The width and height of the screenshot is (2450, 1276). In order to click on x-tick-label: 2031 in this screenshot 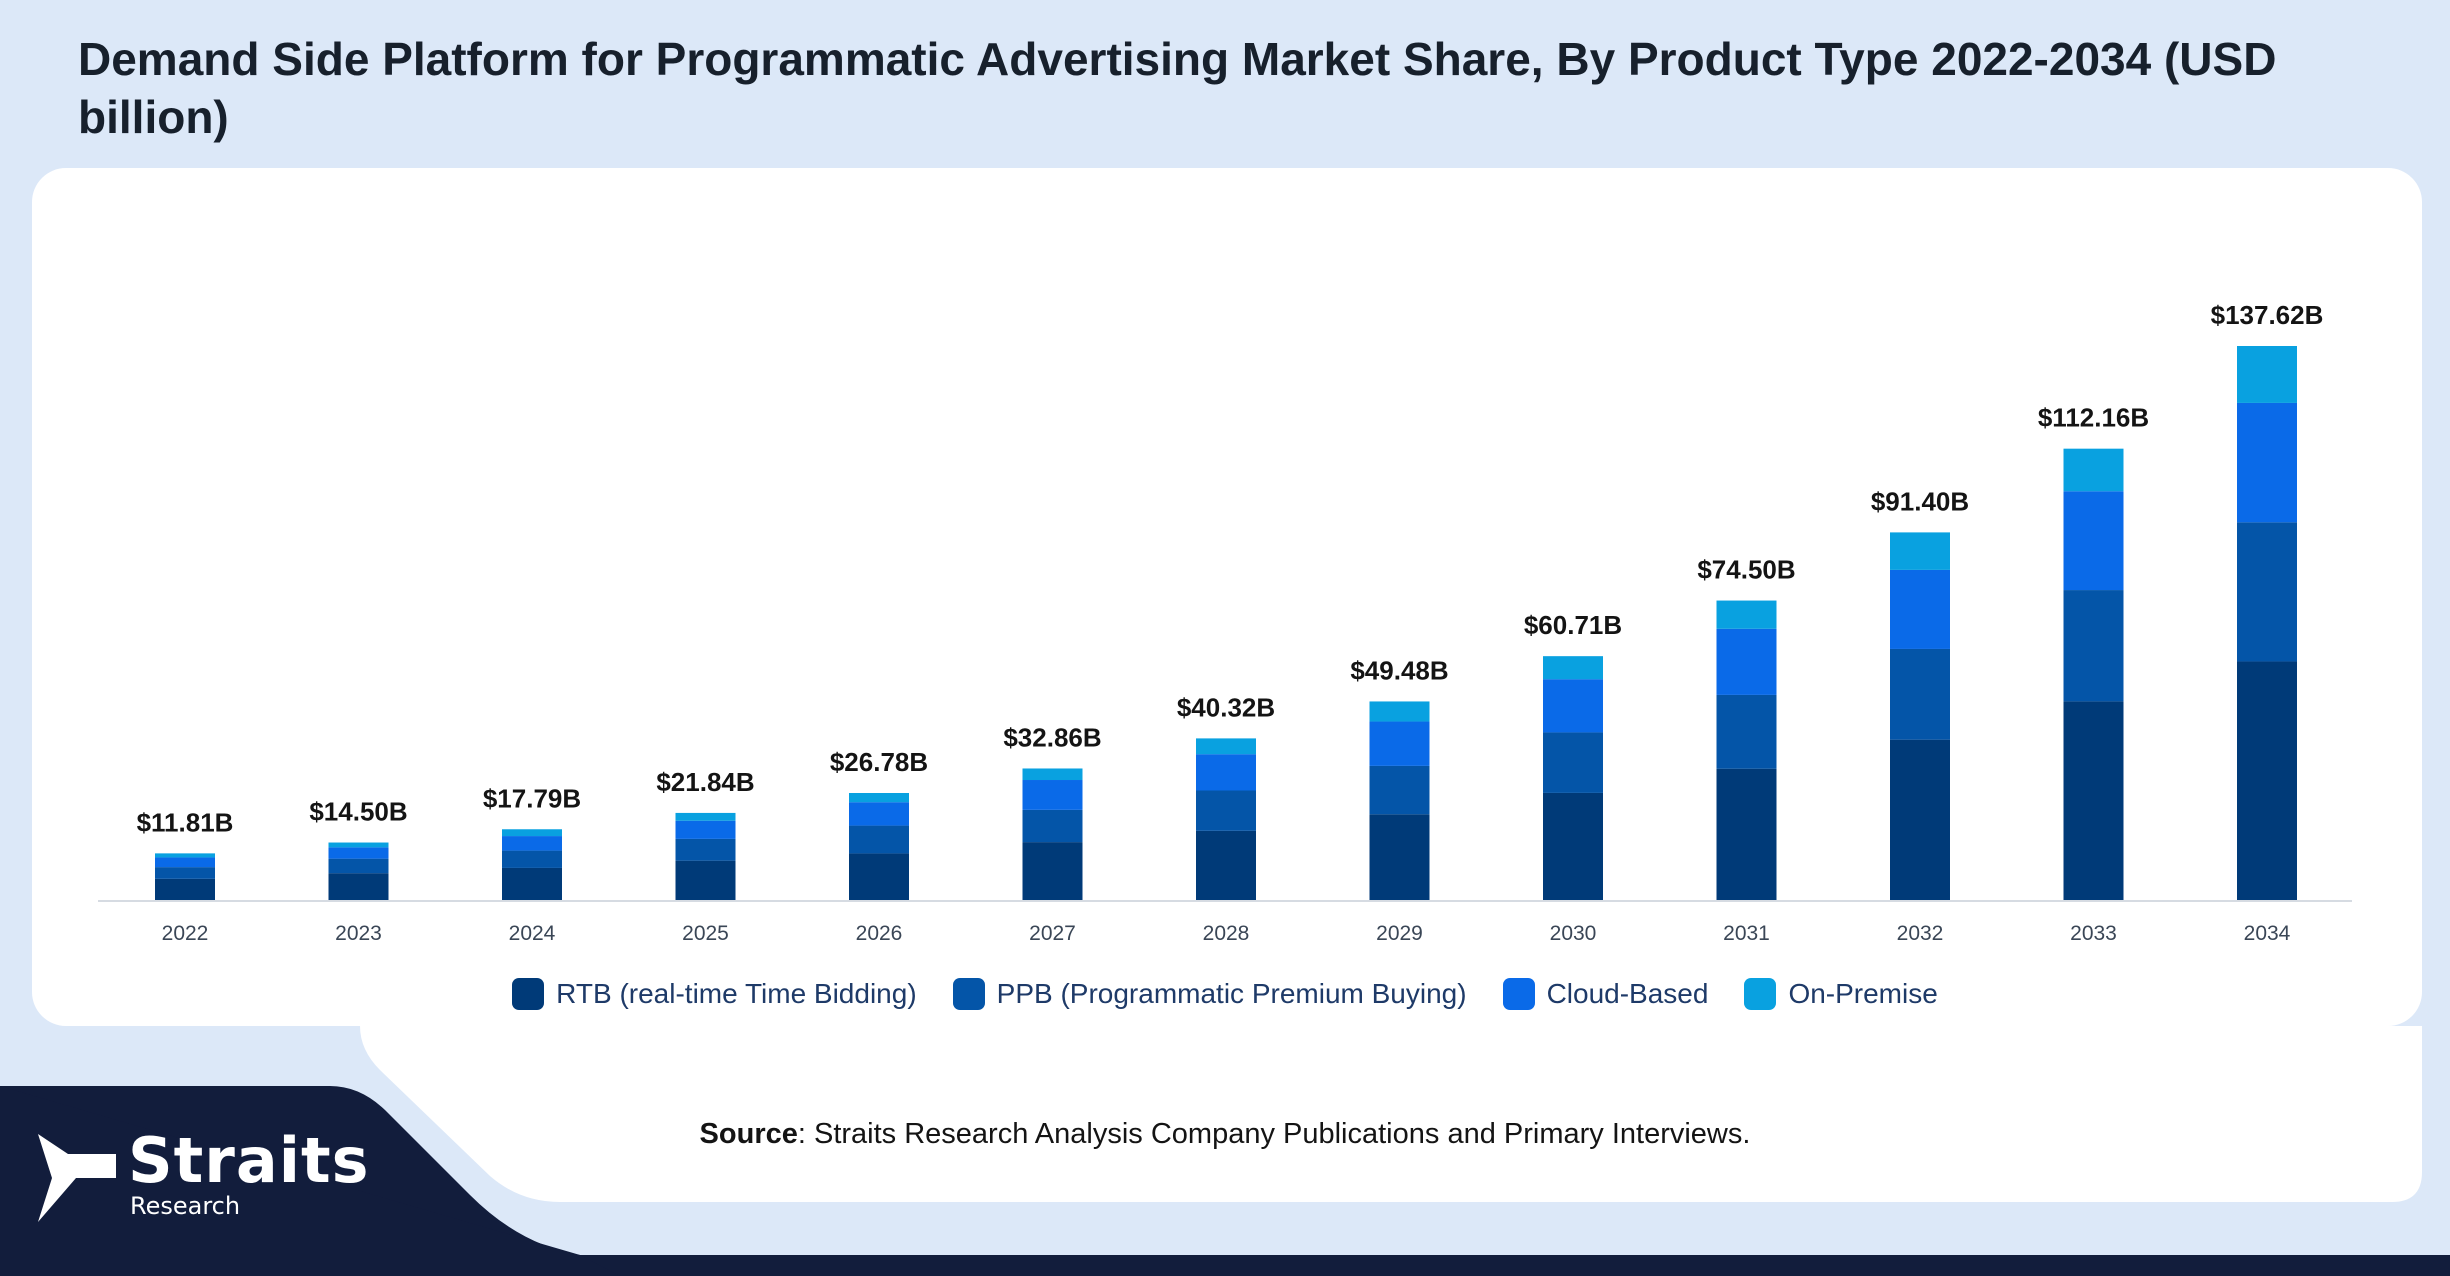, I will do `click(1746, 933)`.